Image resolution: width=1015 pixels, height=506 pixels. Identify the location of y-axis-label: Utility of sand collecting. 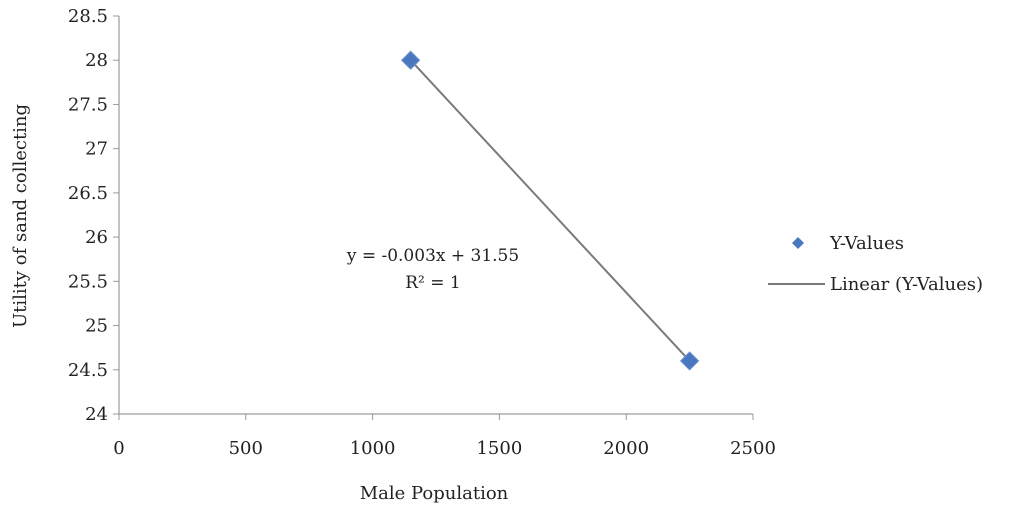
(20, 216).